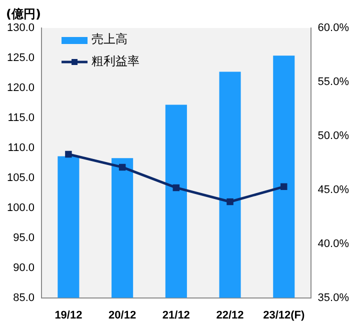 The image size is (360, 329). I want to click on x-tick-label: 19/12, so click(68, 315).